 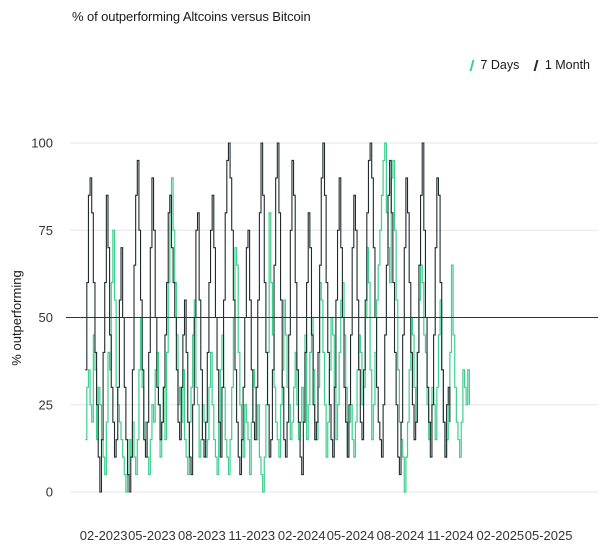 I want to click on x-tick-05-2023: 05-2023, so click(x=152, y=535).